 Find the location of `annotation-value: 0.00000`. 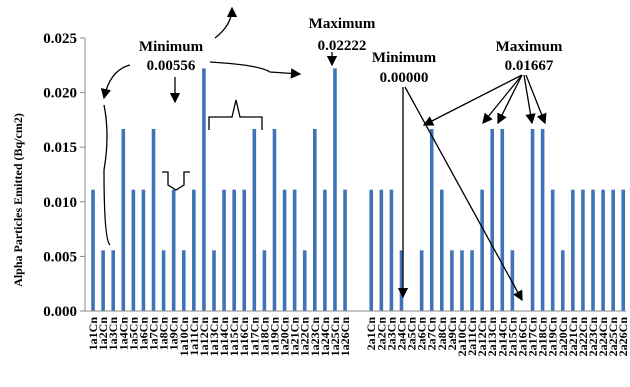

annotation-value: 0.00000 is located at coordinates (404, 78).